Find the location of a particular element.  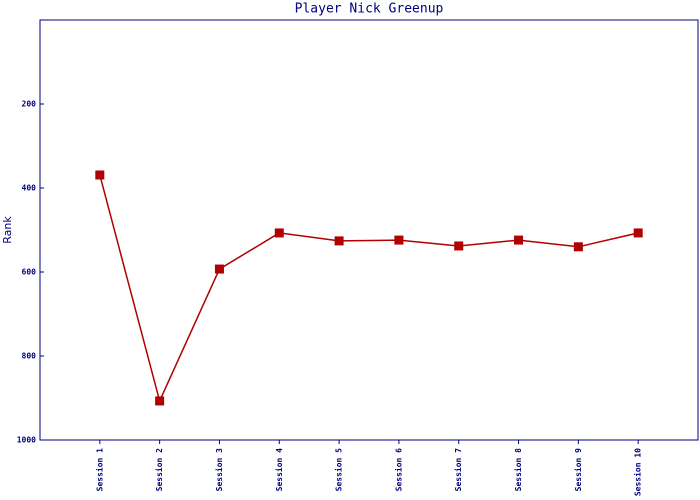

y-tick-label: 1000 is located at coordinates (26, 440).